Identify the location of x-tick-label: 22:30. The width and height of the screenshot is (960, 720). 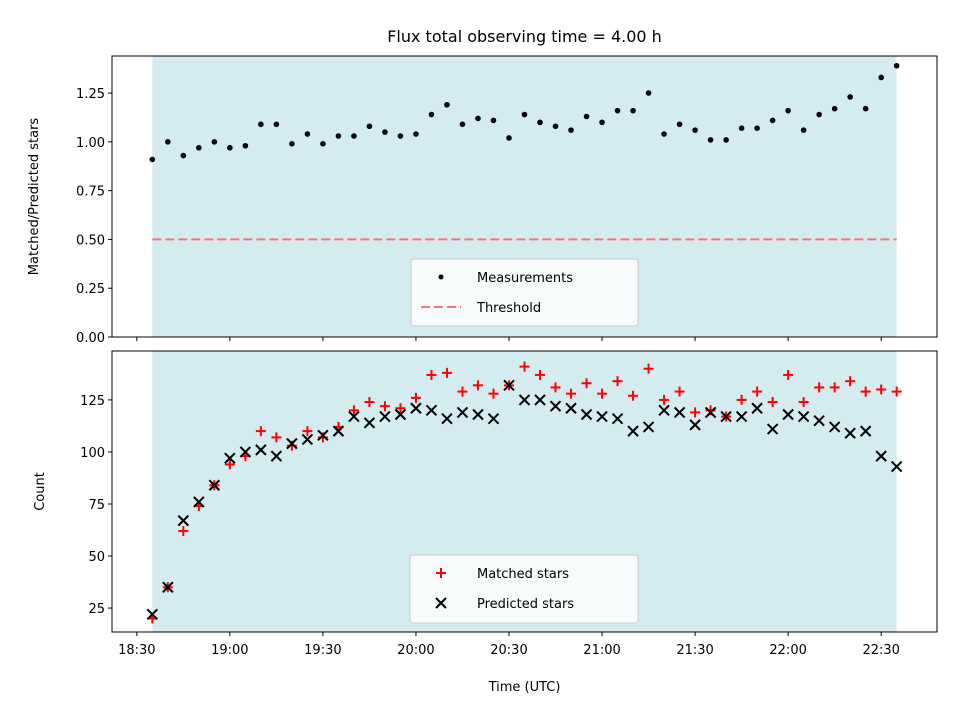
(880, 650).